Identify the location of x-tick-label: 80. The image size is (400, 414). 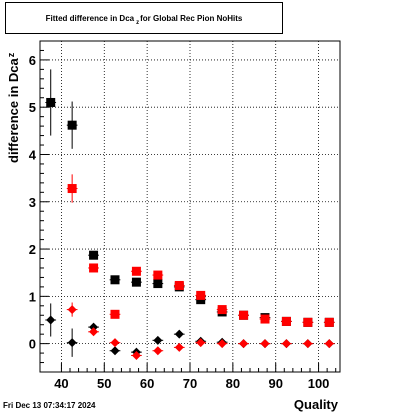
(233, 383).